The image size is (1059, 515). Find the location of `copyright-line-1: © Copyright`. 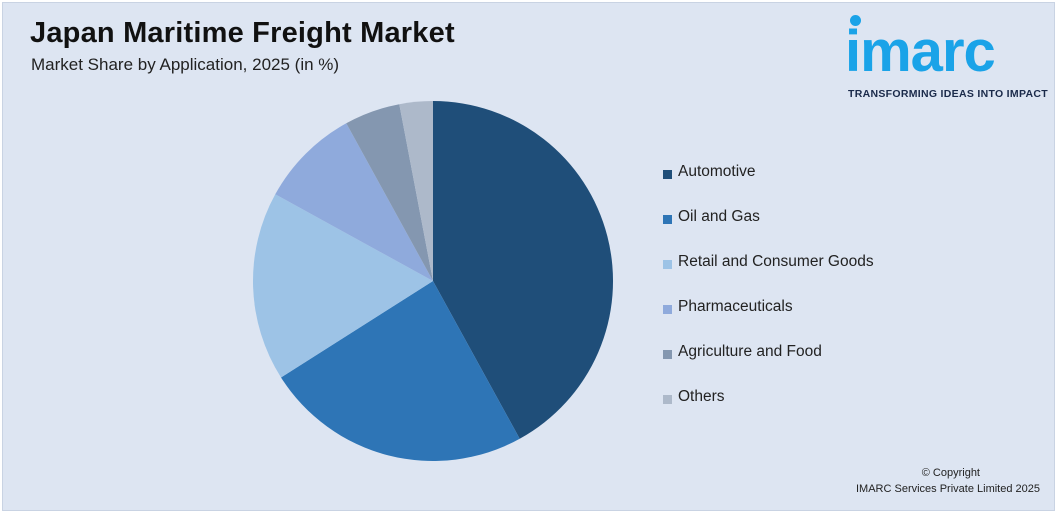

copyright-line-1: © Copyright is located at coordinates (950, 473).